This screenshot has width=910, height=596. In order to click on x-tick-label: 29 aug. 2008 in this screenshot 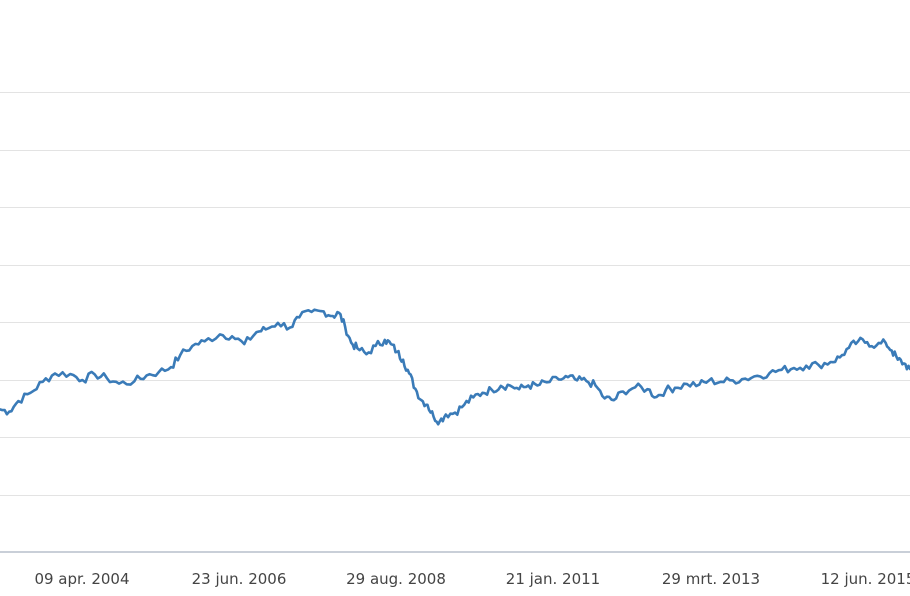, I will do `click(396, 579)`.